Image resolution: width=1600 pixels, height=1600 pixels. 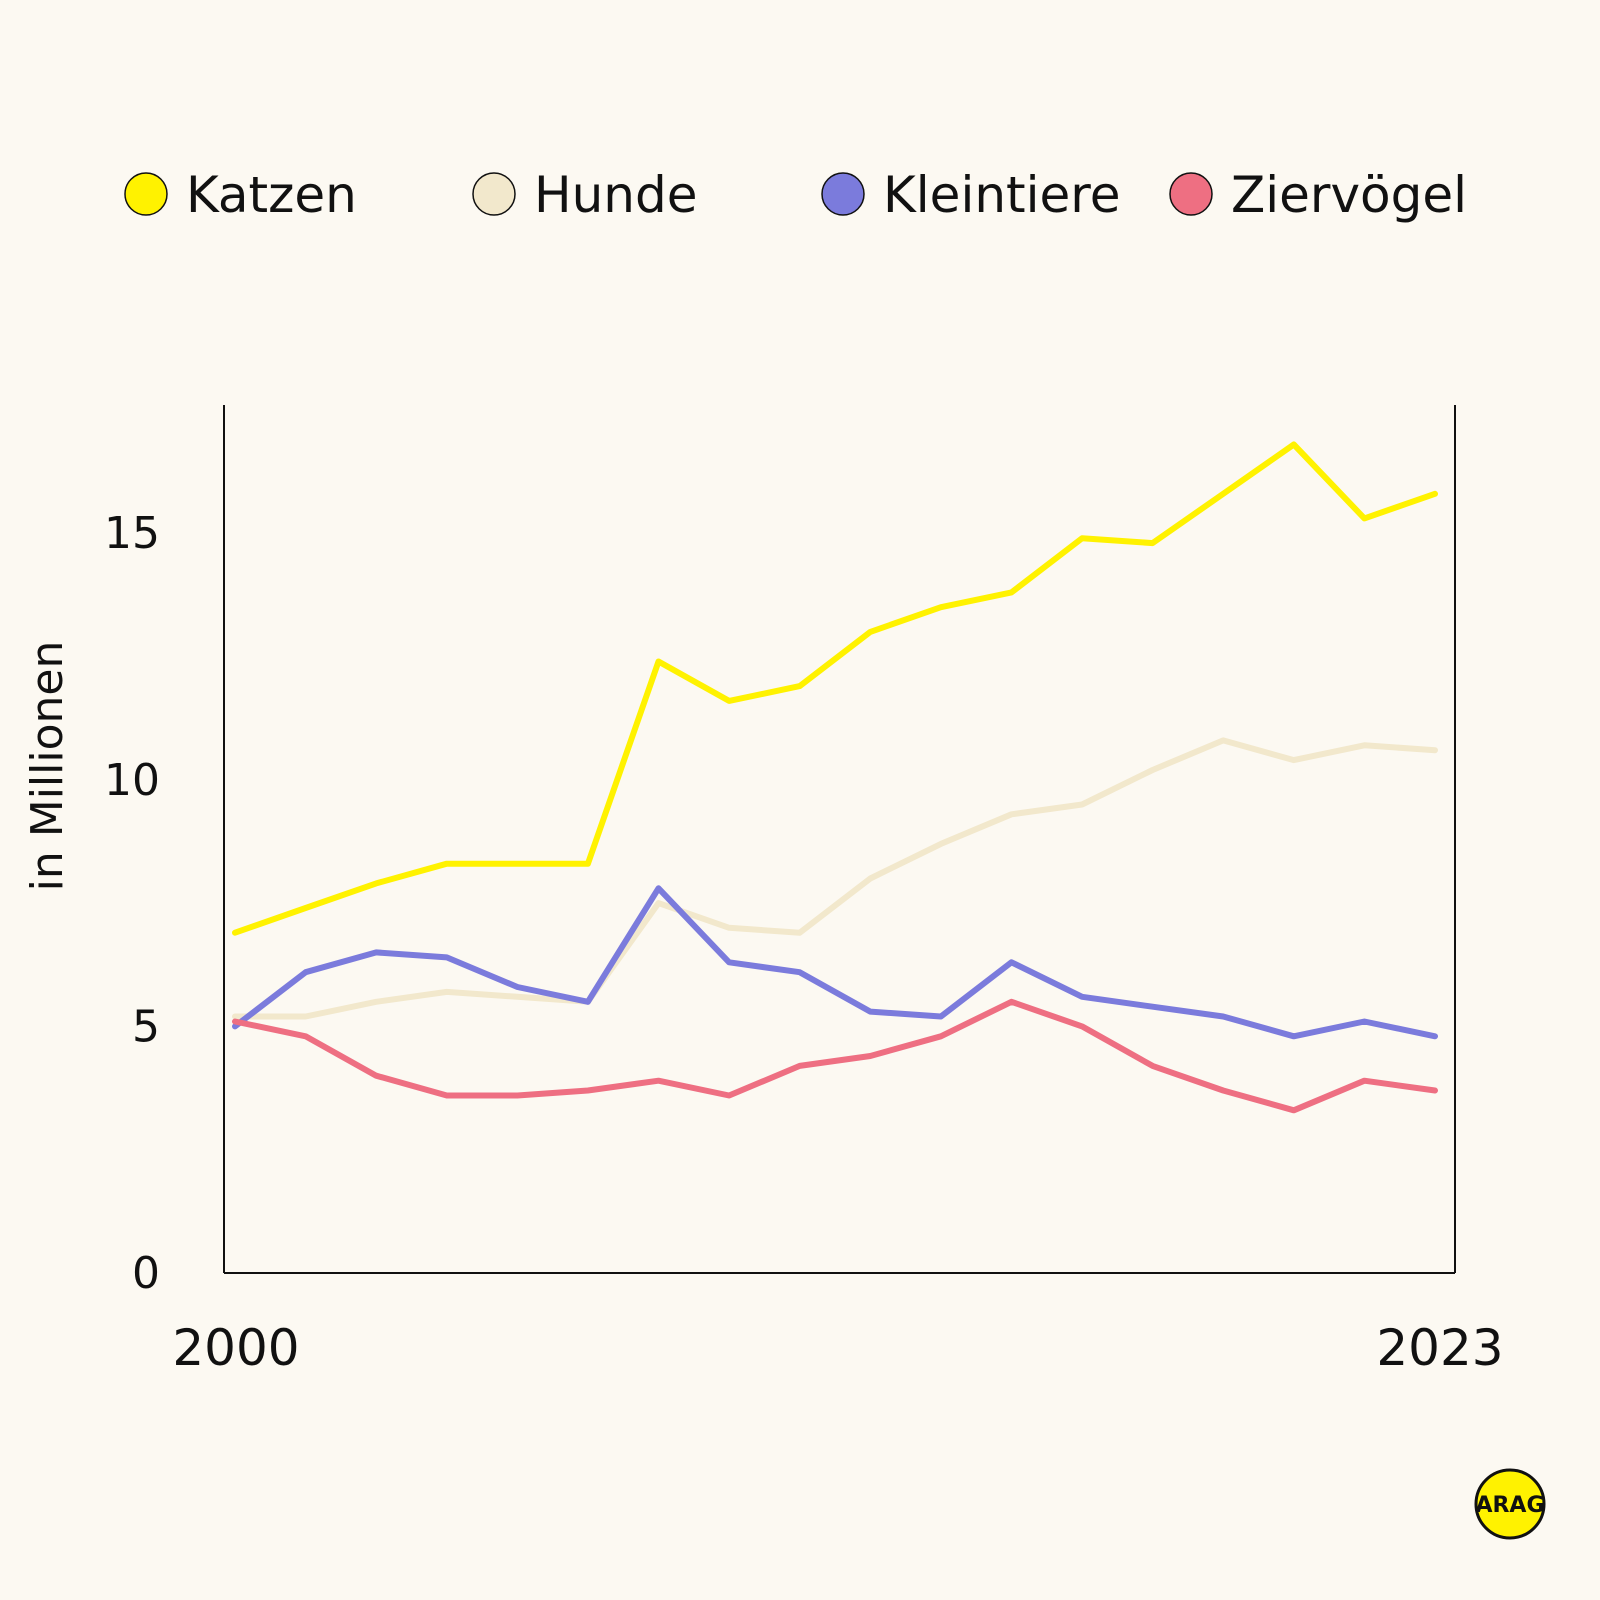 What do you see at coordinates (835, 1056) in the screenshot?
I see `series-line-ziervgel` at bounding box center [835, 1056].